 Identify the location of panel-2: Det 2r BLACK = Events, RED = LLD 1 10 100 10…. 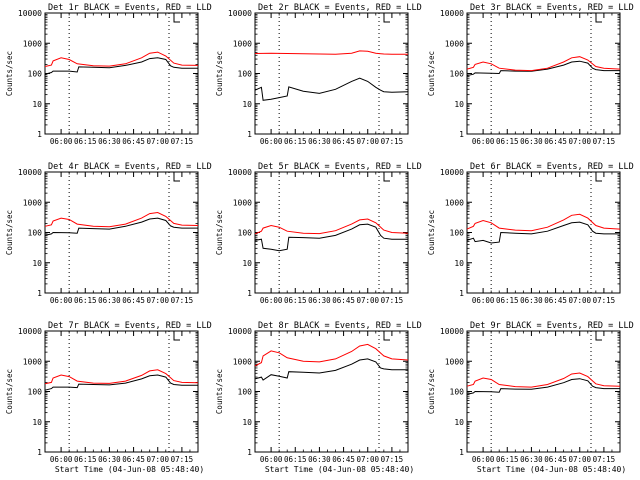
(318, 74).